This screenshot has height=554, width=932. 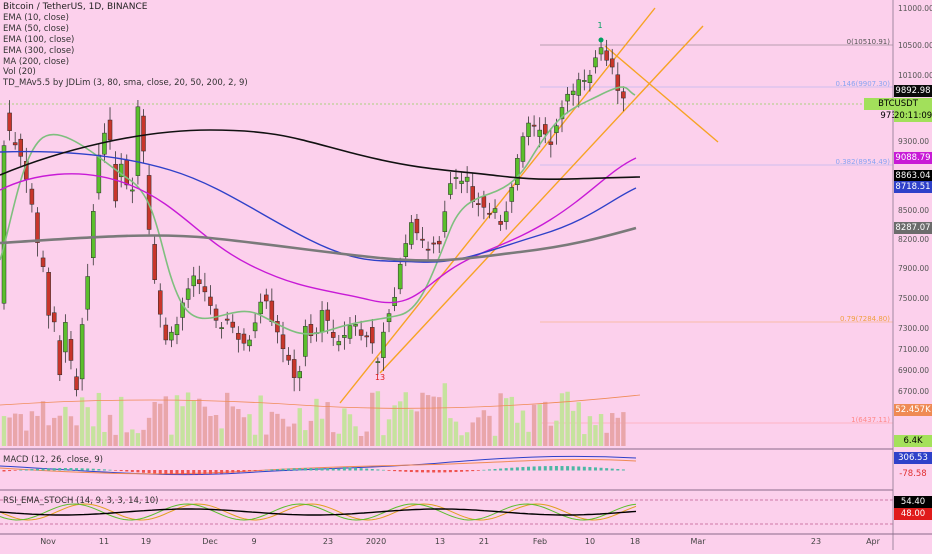 What do you see at coordinates (19, 72) in the screenshot?
I see `legend-volume: Vol (20)` at bounding box center [19, 72].